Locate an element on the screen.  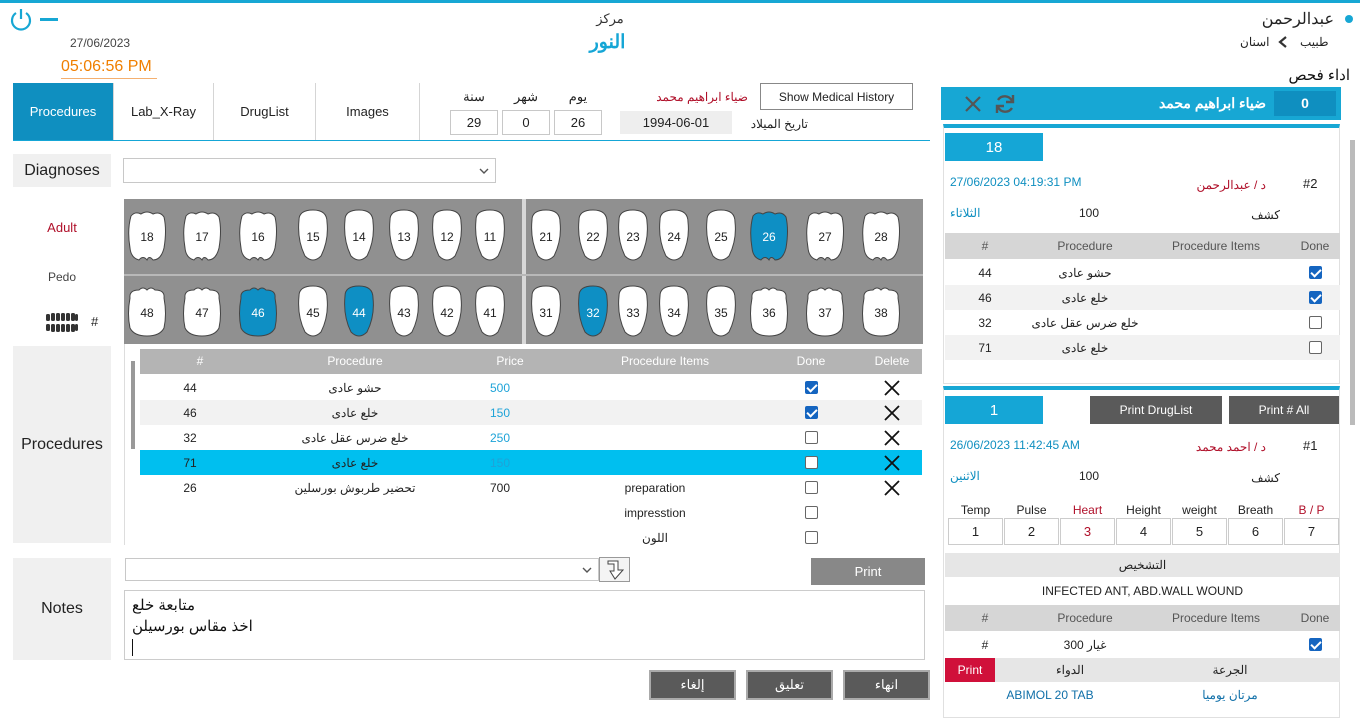
col-price: Price is located at coordinates (510, 361).